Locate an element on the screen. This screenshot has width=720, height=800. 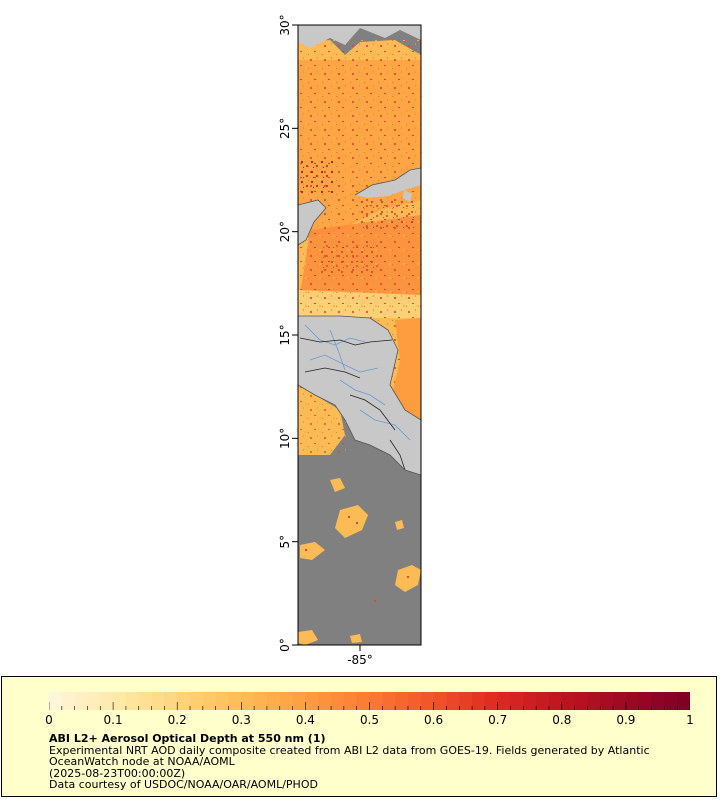
aod-pacific-blobs is located at coordinates (359, 561).